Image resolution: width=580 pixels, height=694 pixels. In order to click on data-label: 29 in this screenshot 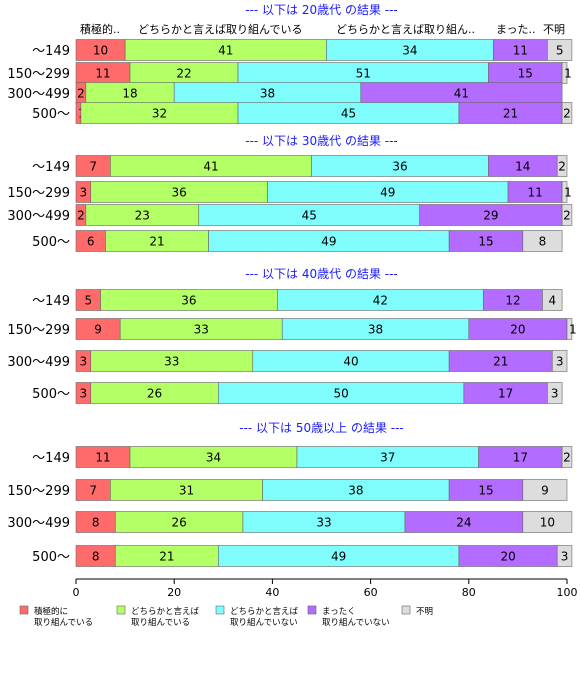, I will do `click(490, 216)`.